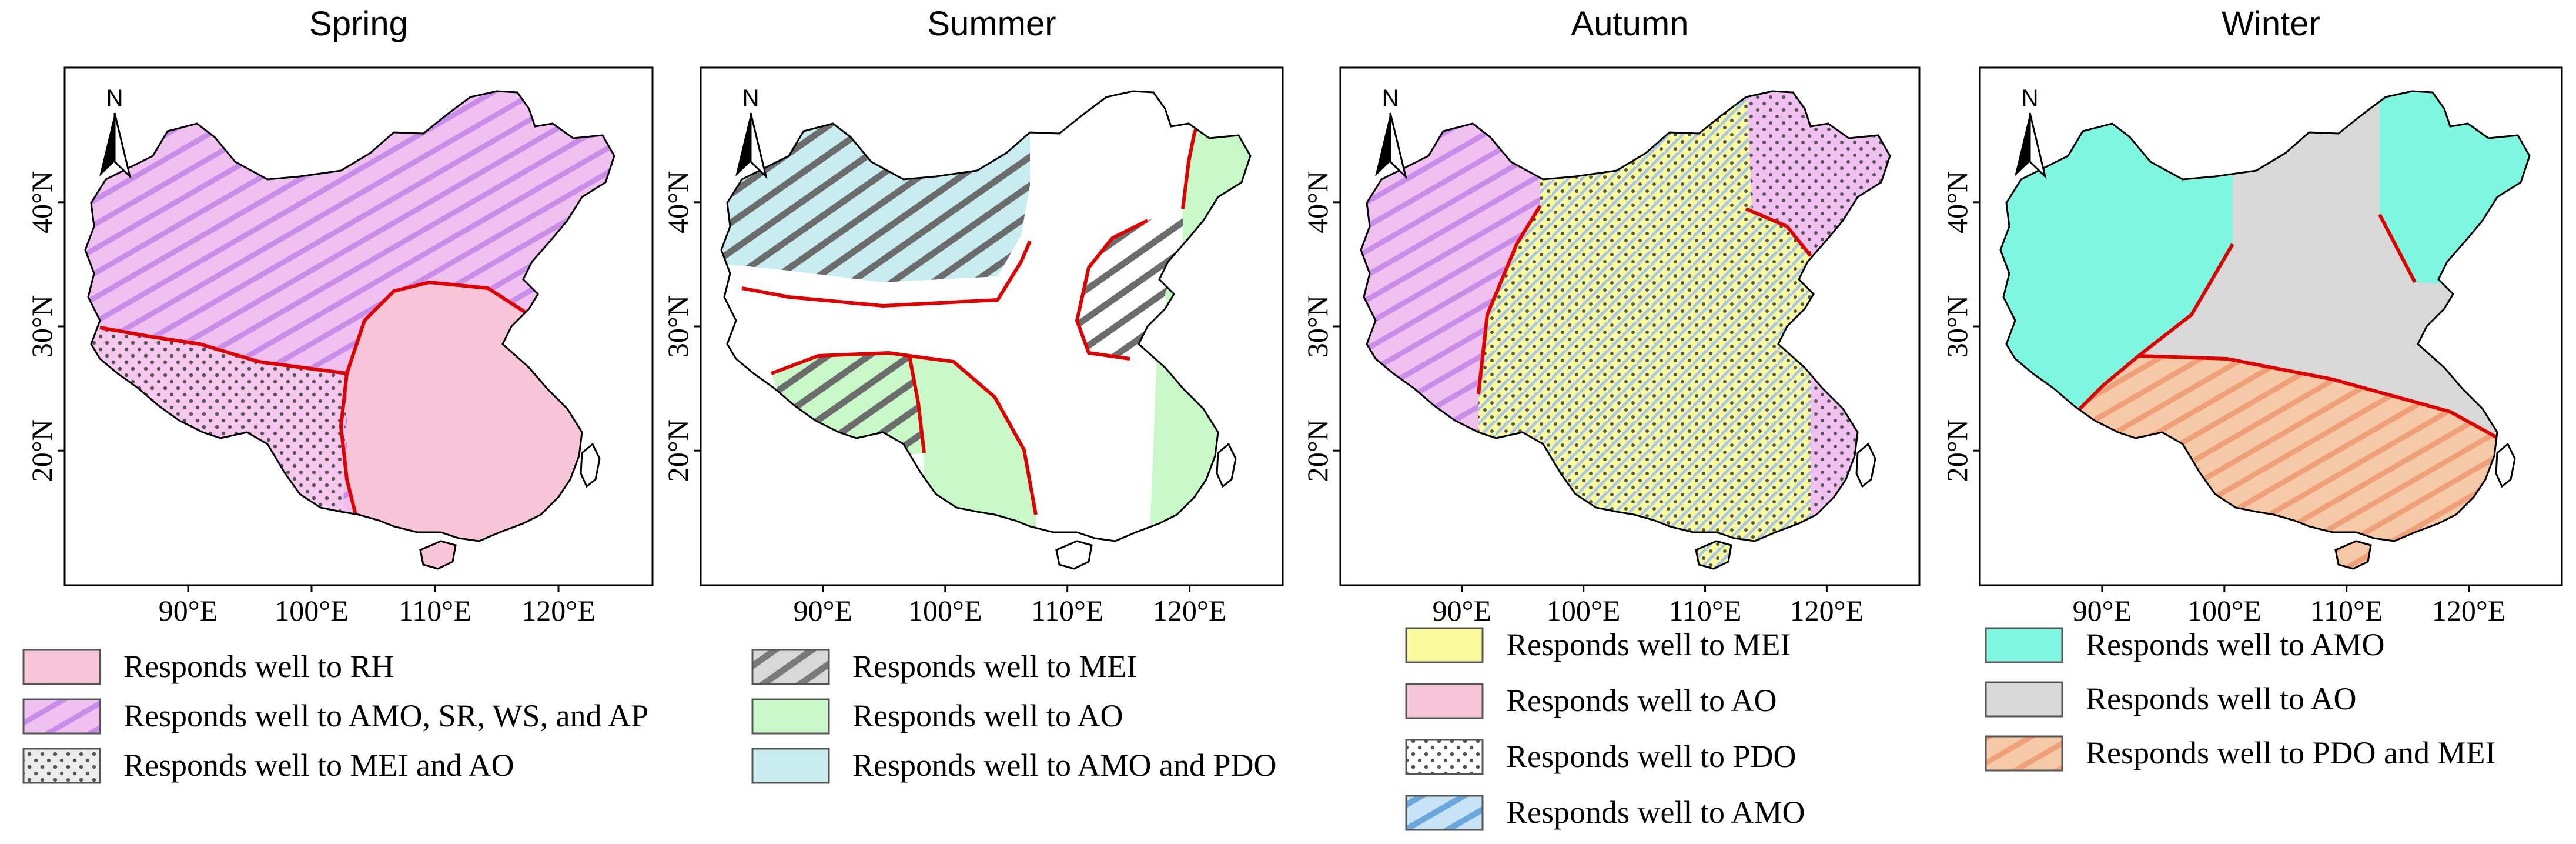  What do you see at coordinates (470, 412) in the screenshot?
I see `region-rh` at bounding box center [470, 412].